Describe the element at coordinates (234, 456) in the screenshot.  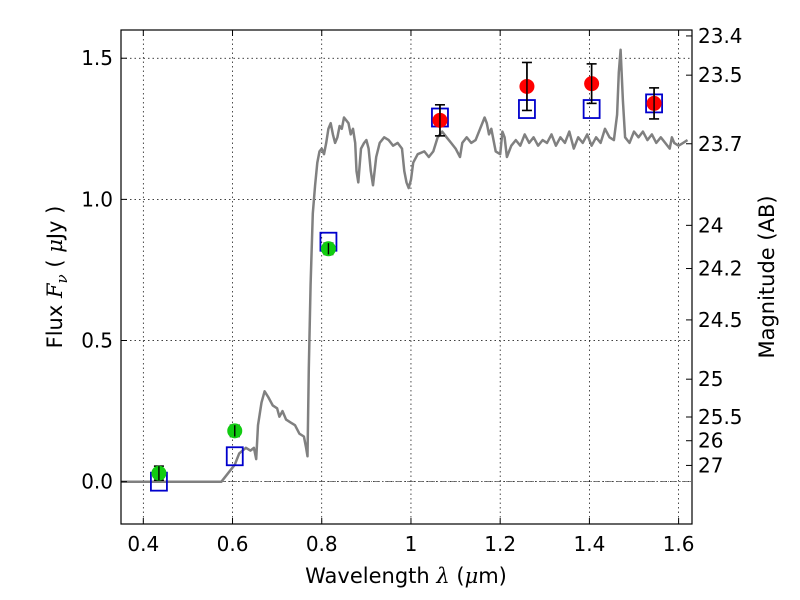
I see `model-flux-square` at that location.